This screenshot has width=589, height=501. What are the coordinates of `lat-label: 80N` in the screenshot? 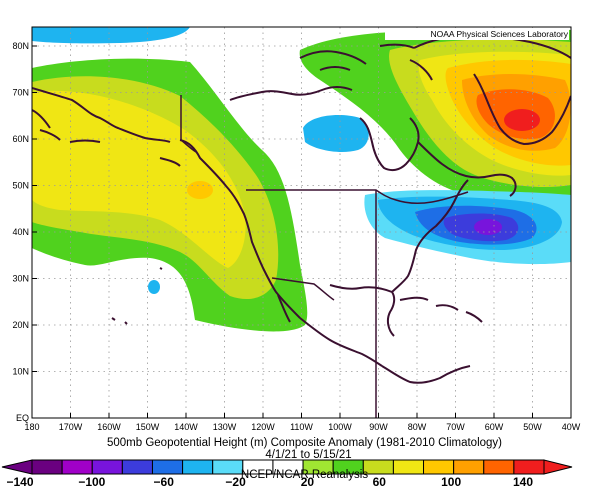 It's located at (20, 46).